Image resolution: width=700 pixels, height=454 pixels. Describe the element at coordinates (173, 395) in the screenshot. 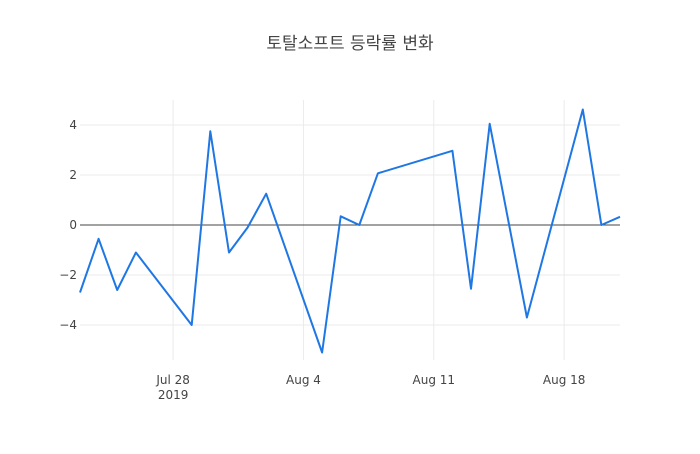

I see `x-tick-year-label: 2019` at that location.